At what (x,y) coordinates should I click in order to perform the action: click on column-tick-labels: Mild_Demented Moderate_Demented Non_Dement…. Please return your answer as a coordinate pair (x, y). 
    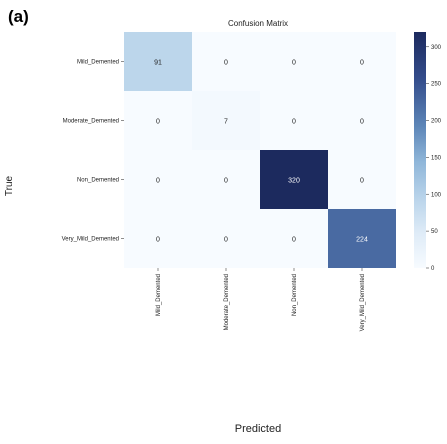
    Looking at the image, I should click on (261, 299).